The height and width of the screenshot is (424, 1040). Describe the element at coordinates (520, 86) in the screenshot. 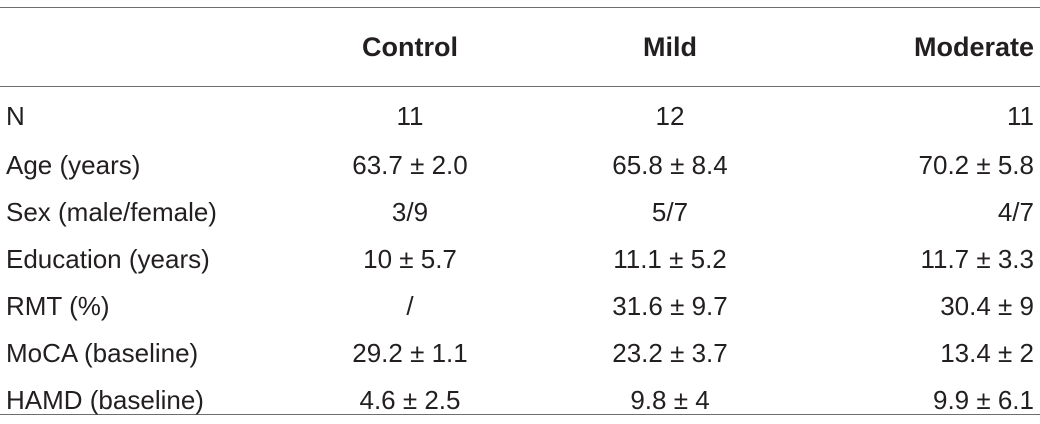

I see `header-rule` at that location.